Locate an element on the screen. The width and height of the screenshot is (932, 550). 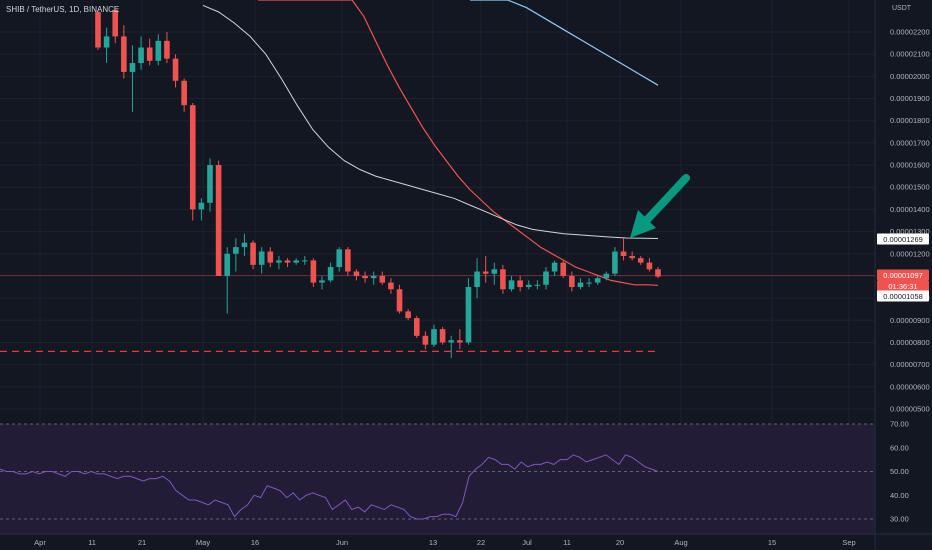
time-tick-label: May is located at coordinates (203, 542).